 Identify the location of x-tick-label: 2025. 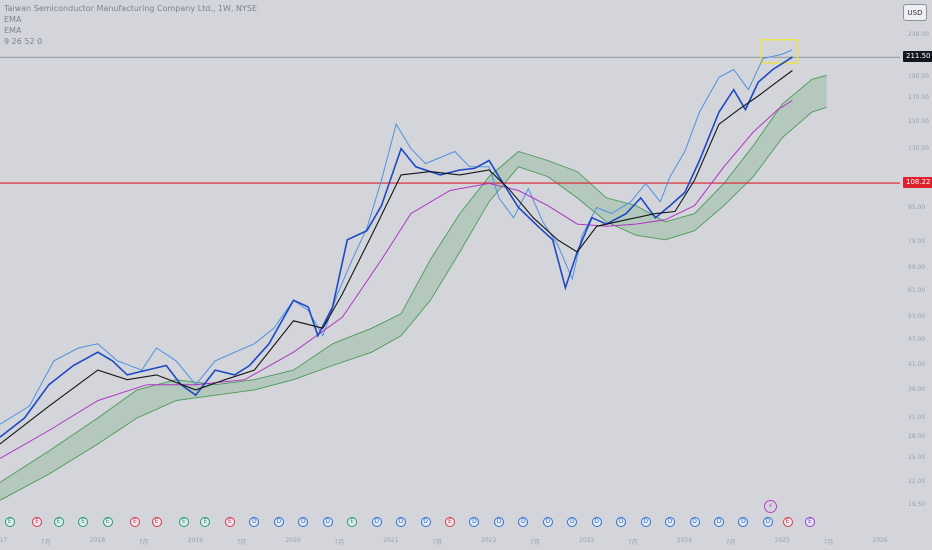
(782, 540).